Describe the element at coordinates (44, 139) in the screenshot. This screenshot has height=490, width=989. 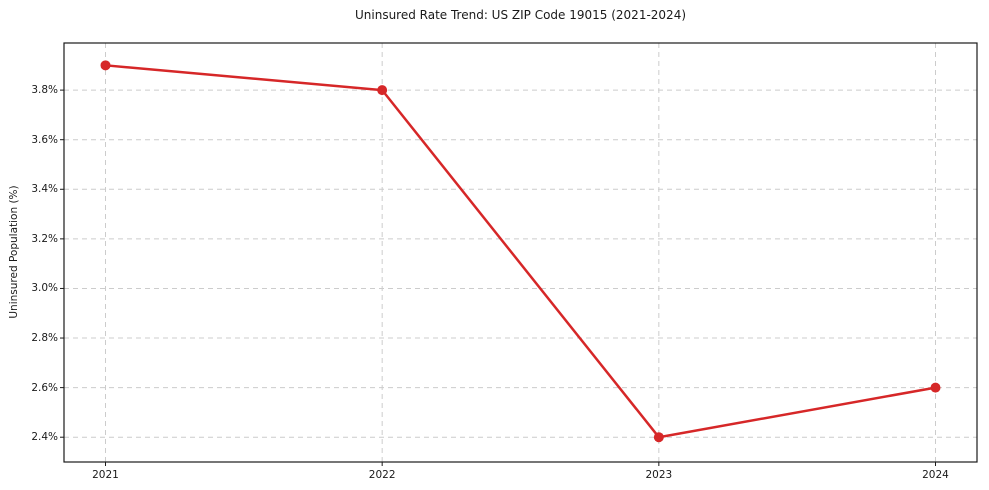
I see `y-tick-label: 3.6%` at that location.